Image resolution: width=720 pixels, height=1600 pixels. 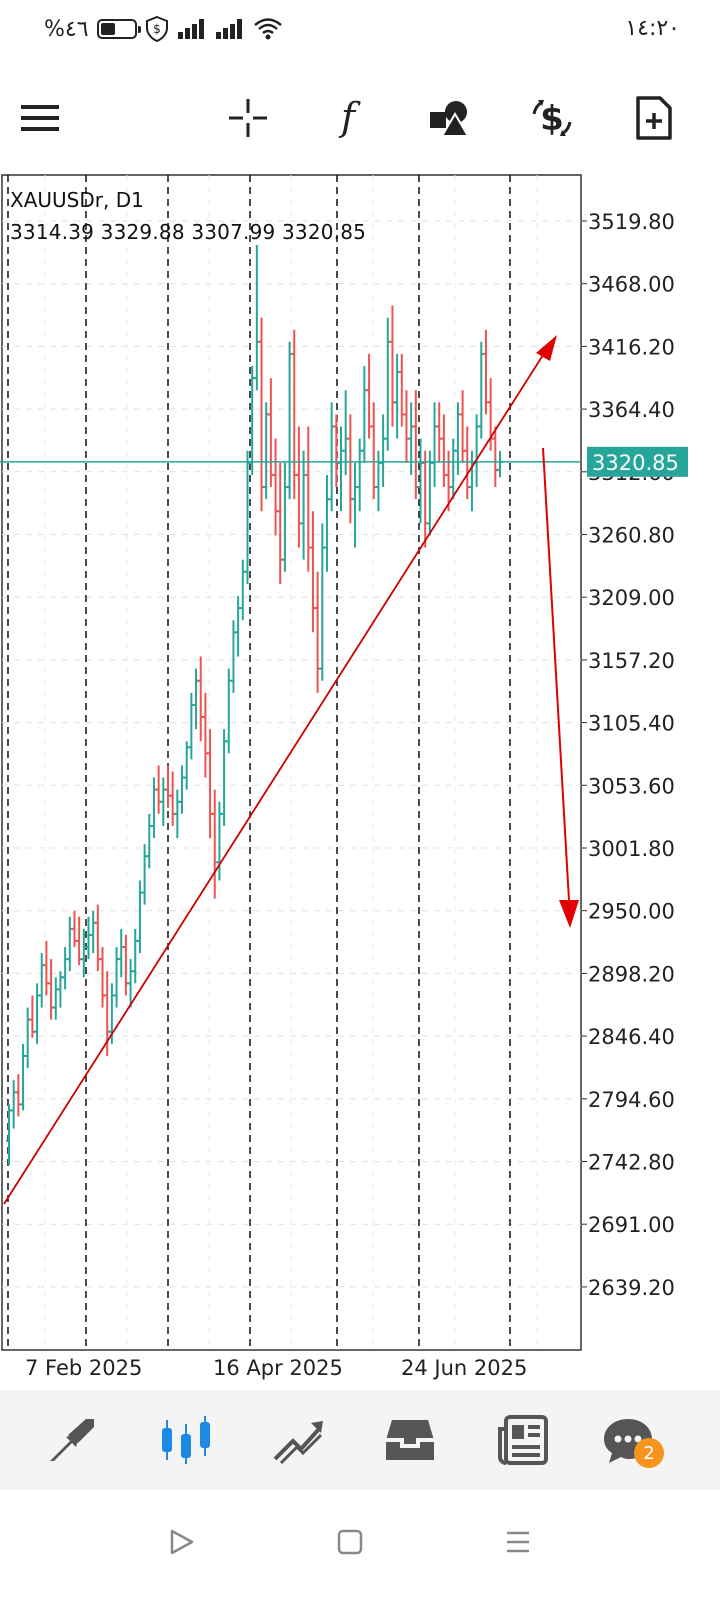 I want to click on status-left: %٤٦ $, so click(x=163, y=29).